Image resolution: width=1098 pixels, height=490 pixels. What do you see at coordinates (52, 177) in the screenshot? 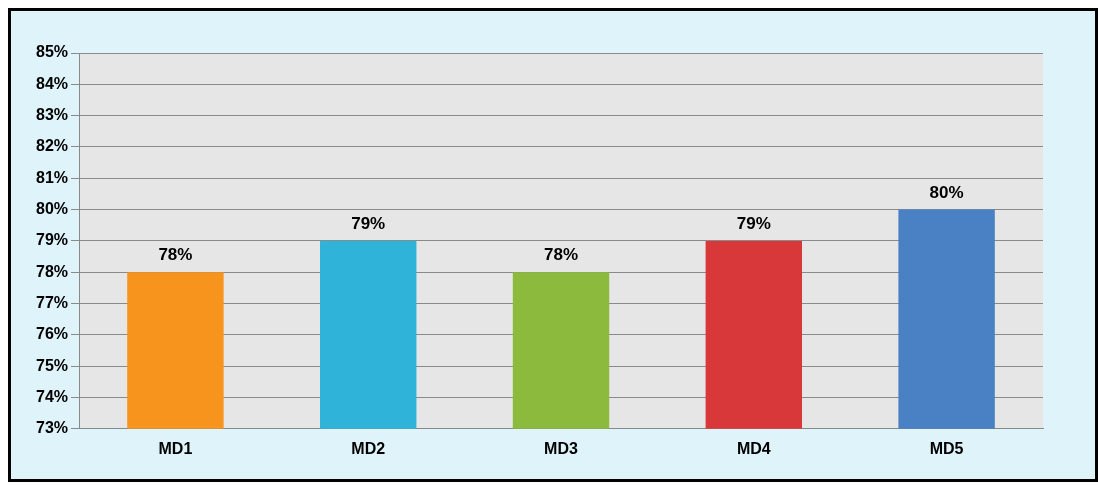
I see `y-tick-label: 81%` at bounding box center [52, 177].